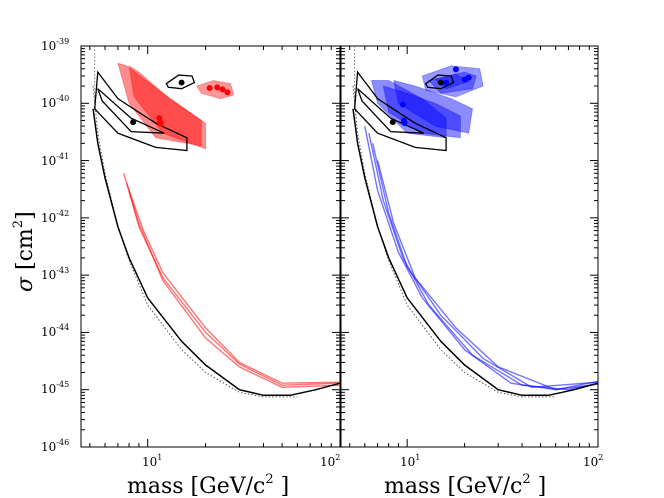 This screenshot has height=498, width=664. Describe the element at coordinates (167, 107) in the screenshot. I see `red-region` at that location.